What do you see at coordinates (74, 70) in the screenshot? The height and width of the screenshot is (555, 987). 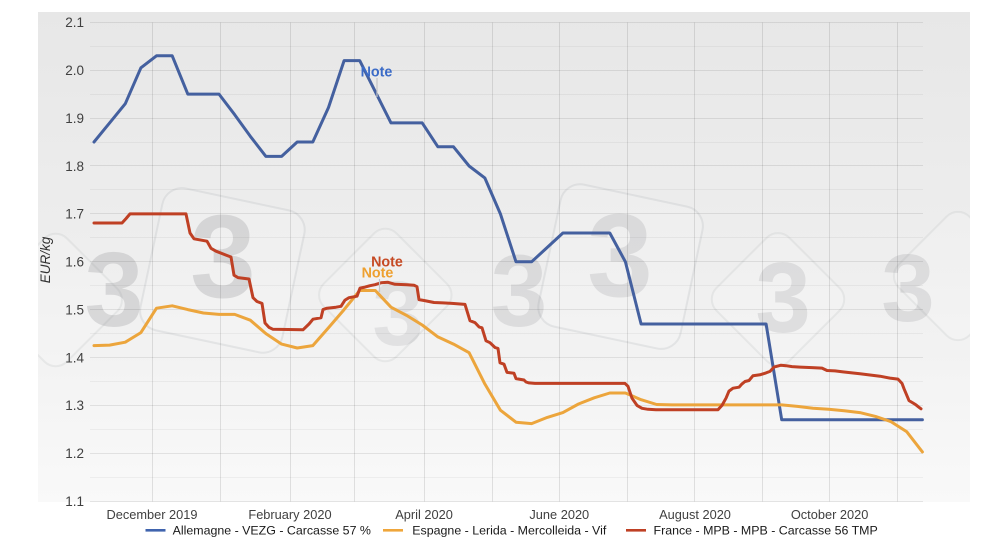 I see `svg-text: 2.0` at bounding box center [74, 70].